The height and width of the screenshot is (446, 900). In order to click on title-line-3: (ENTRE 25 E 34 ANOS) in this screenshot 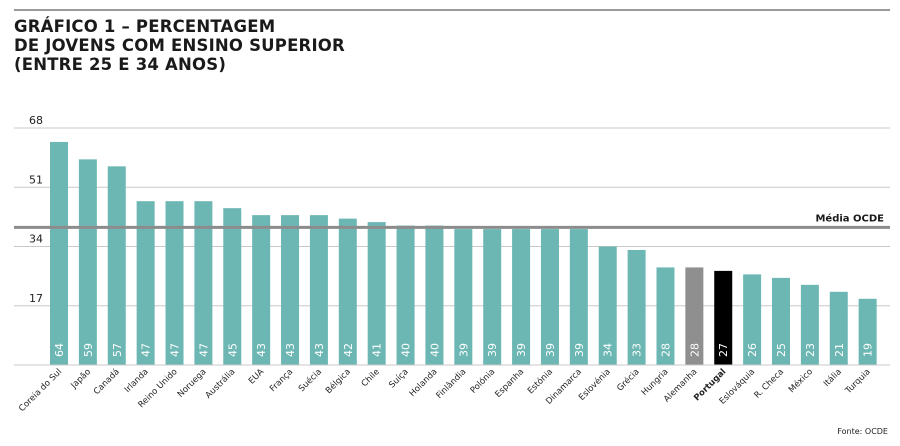, I will do `click(120, 64)`.